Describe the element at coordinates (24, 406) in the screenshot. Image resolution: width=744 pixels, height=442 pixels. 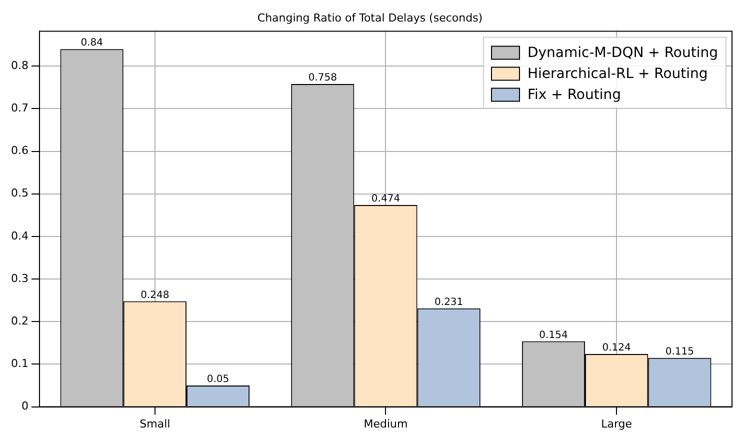
I see `y-tick-label: 0` at that location.